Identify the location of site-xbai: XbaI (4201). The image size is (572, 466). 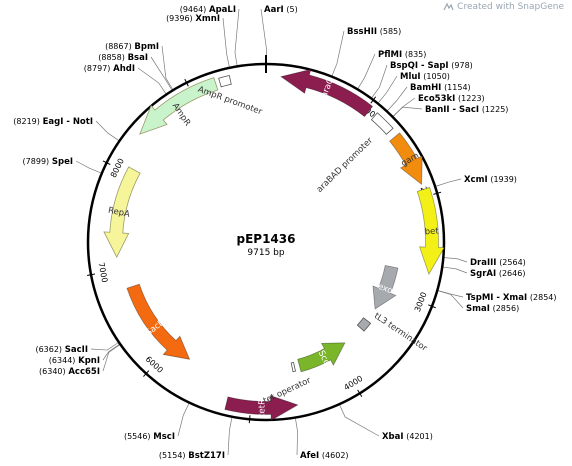
(407, 437).